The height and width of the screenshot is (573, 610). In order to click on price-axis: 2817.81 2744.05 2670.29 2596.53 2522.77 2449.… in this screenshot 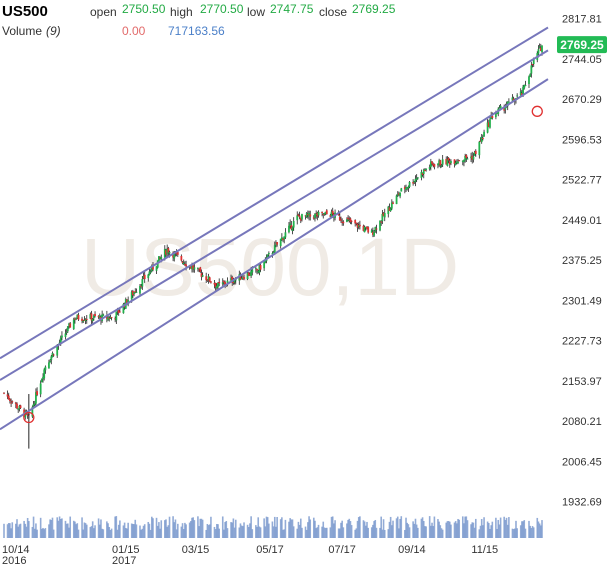, I will do `click(582, 261)`.